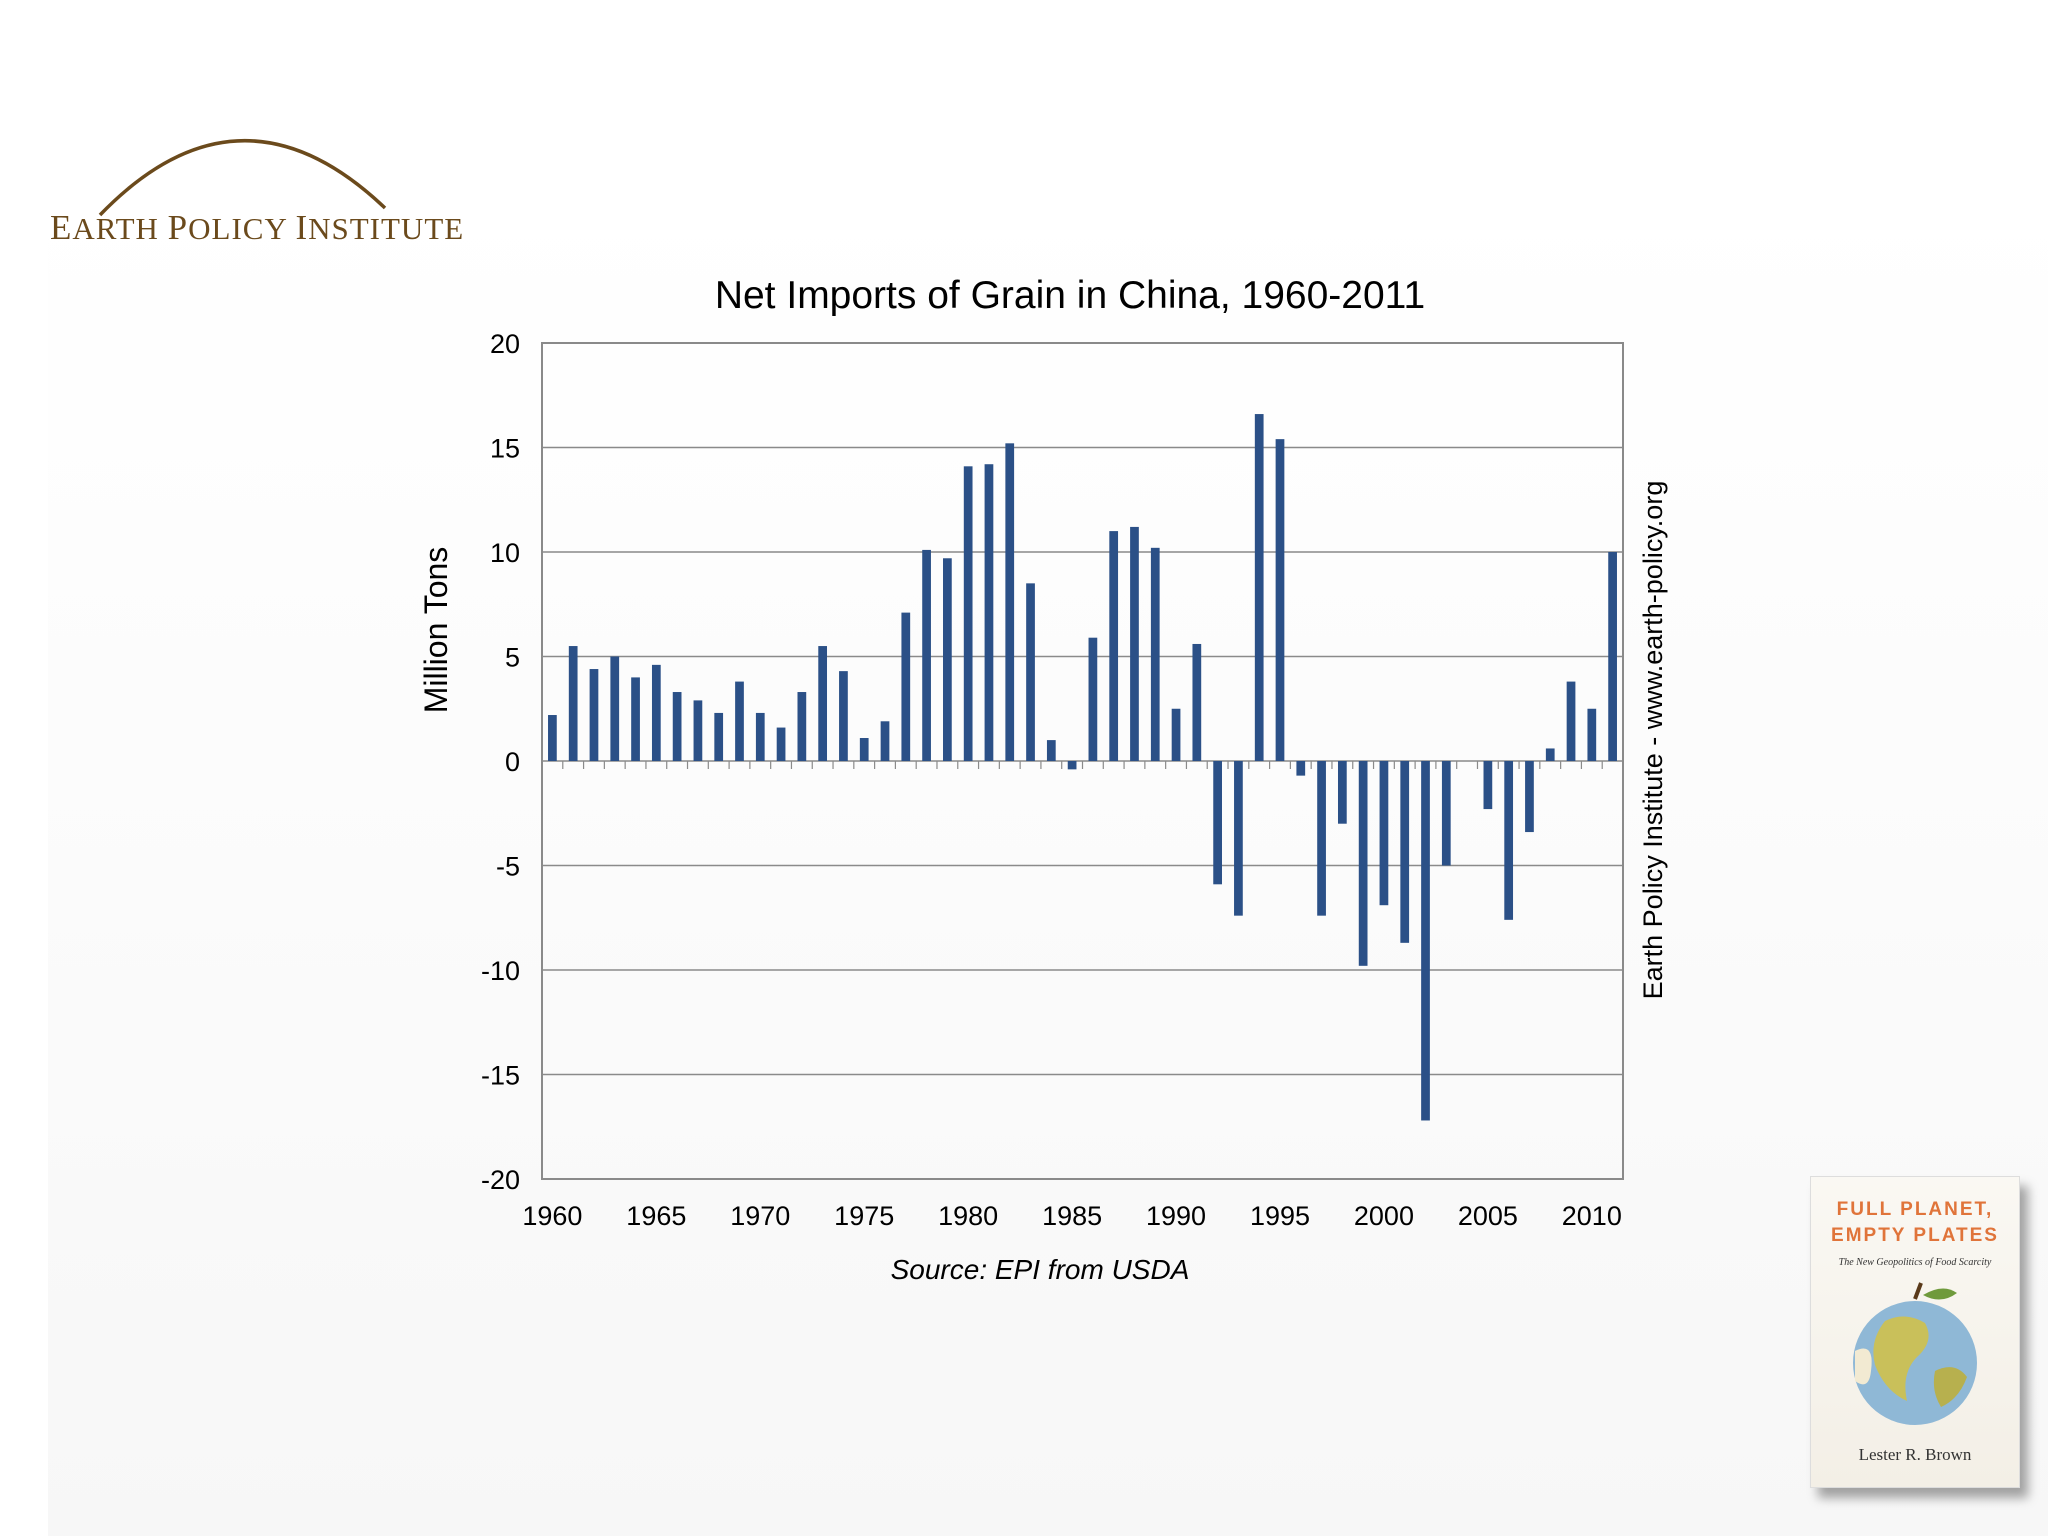  What do you see at coordinates (947, 659) in the screenshot?
I see `bar-1979` at bounding box center [947, 659].